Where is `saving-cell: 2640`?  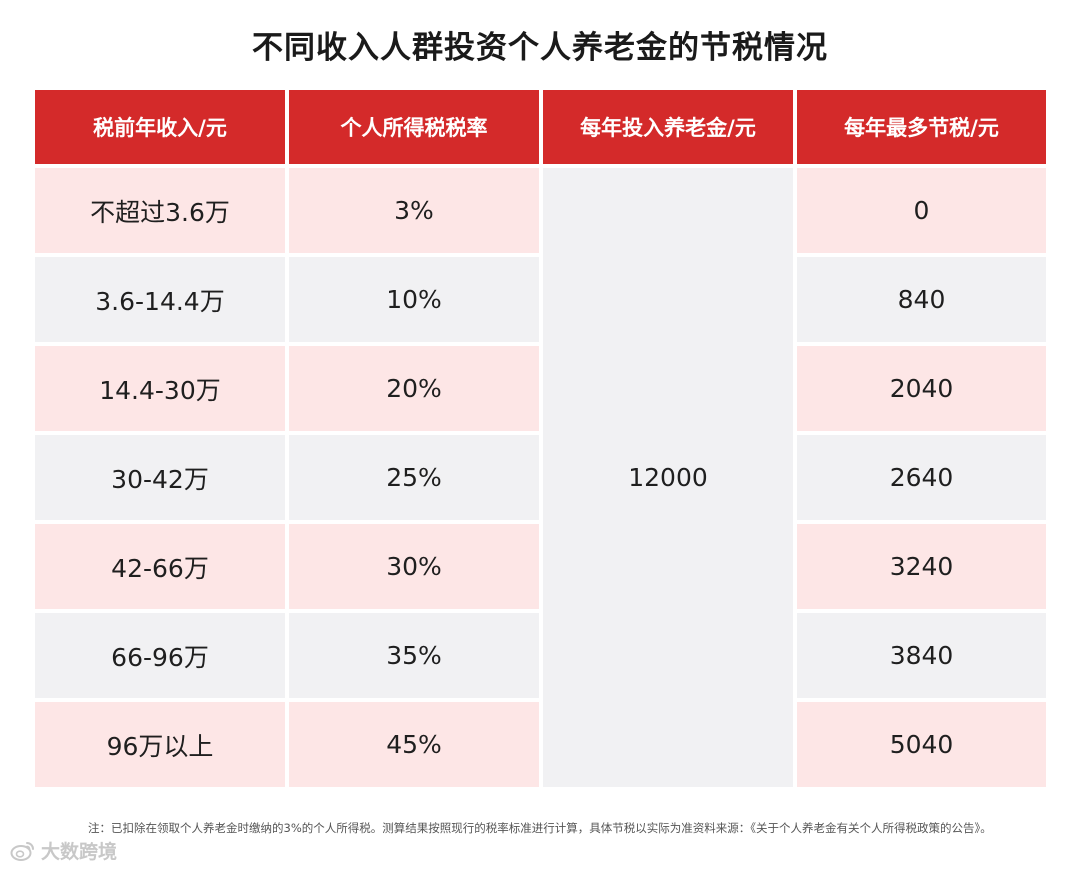
saving-cell: 2640 is located at coordinates (921, 477).